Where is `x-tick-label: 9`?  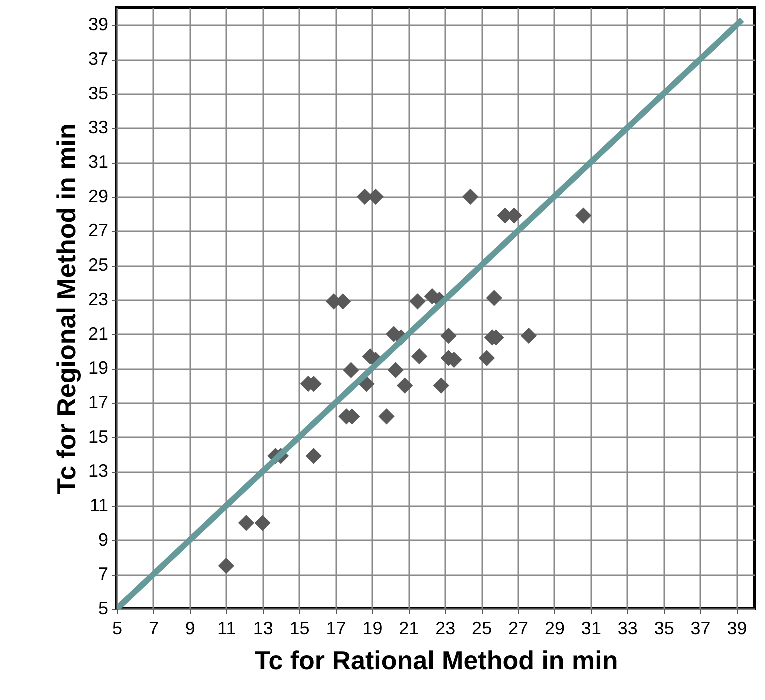 x-tick-label: 9 is located at coordinates (190, 628).